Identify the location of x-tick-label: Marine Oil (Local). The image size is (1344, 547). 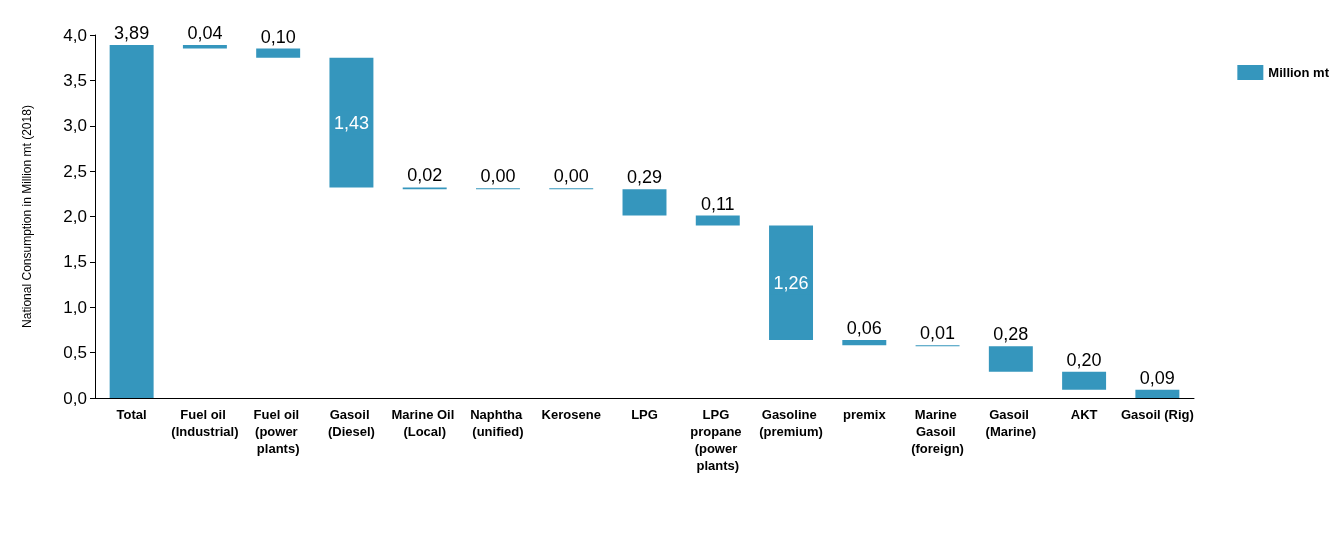
(424, 423).